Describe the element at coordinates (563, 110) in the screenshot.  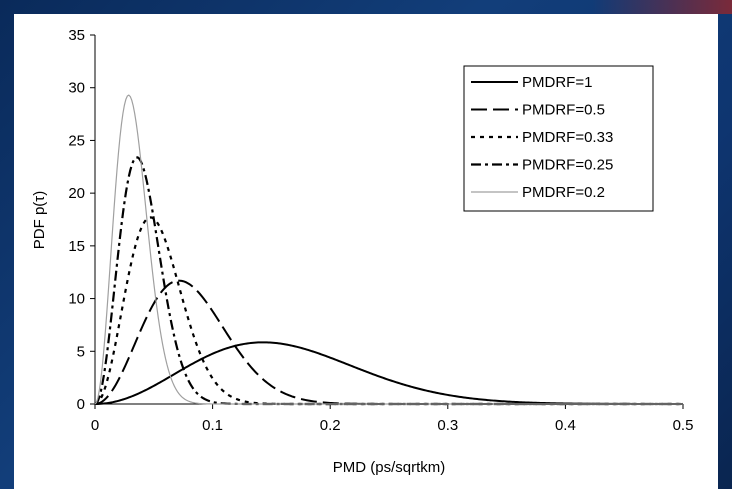
I see `legend-label: PMDRF=0.5` at that location.